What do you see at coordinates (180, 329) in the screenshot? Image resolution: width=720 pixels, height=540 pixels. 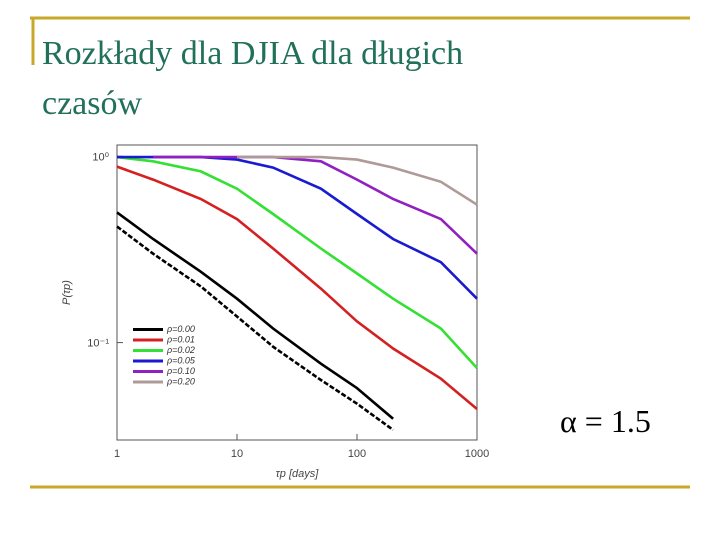 I see `legend-label: ρ=0.00` at bounding box center [180, 329].